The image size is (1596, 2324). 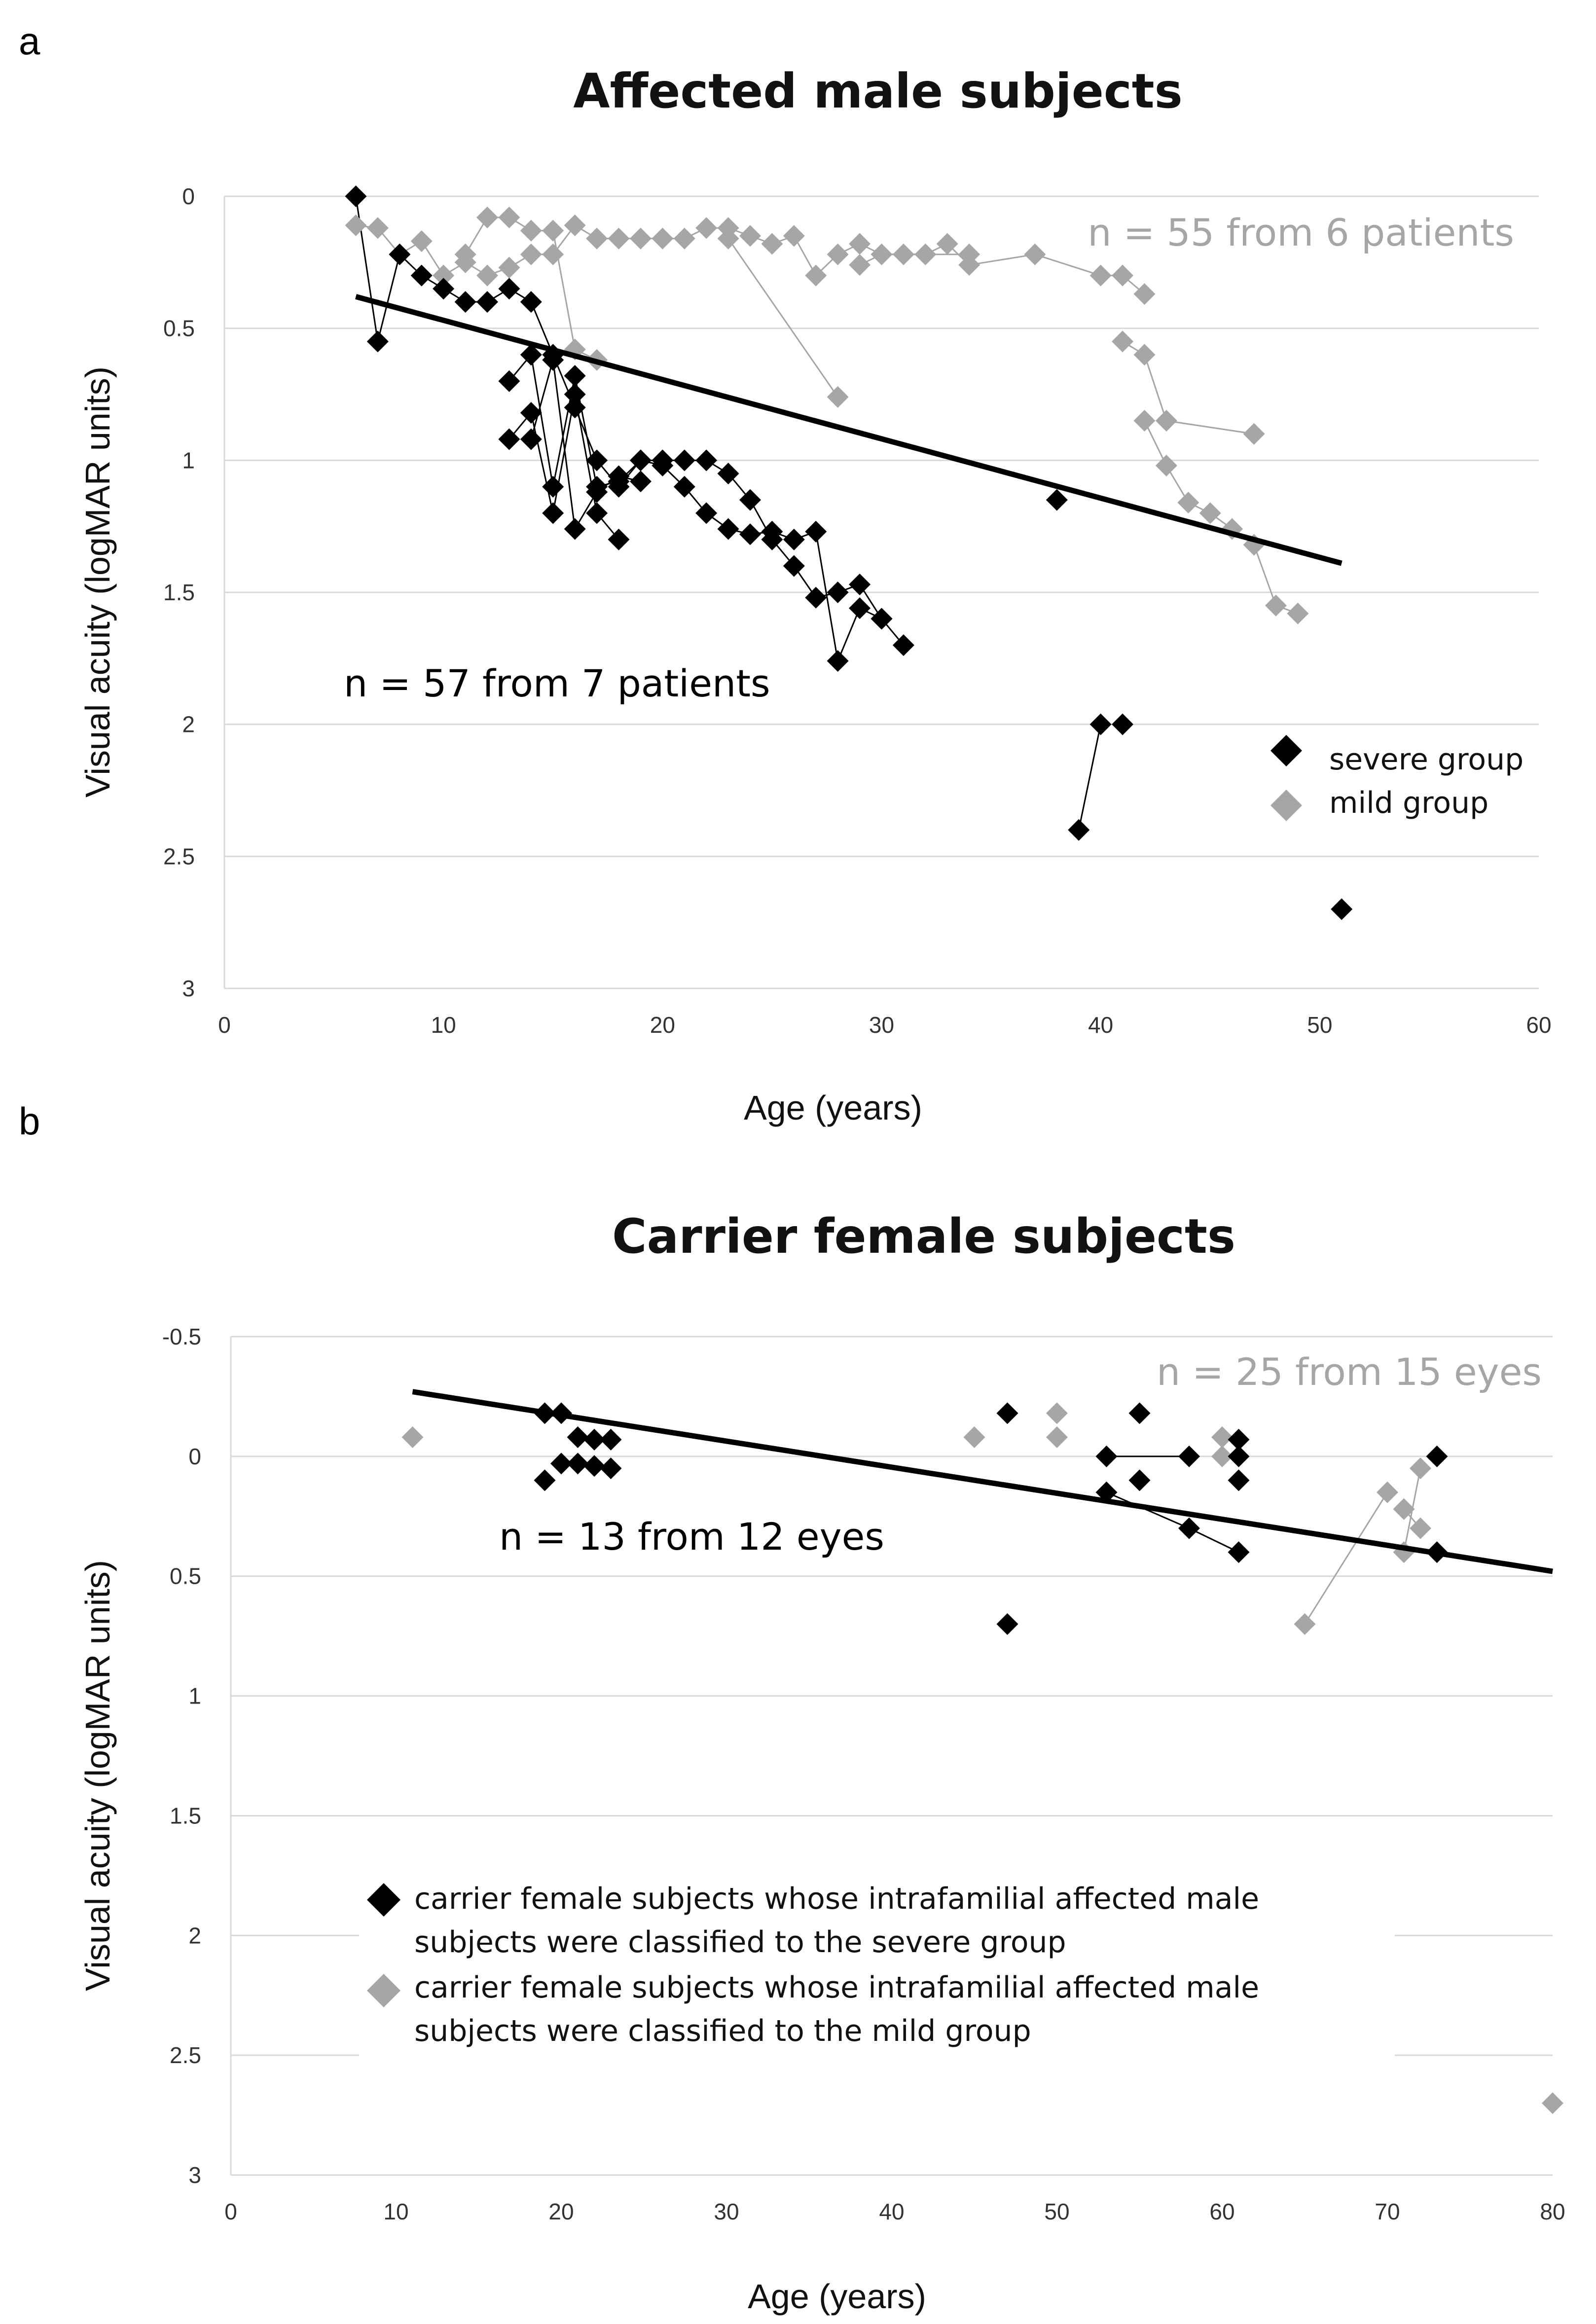 What do you see at coordinates (383, 1990) in the screenshot?
I see `legend-marker-mild-carrier-icon` at bounding box center [383, 1990].